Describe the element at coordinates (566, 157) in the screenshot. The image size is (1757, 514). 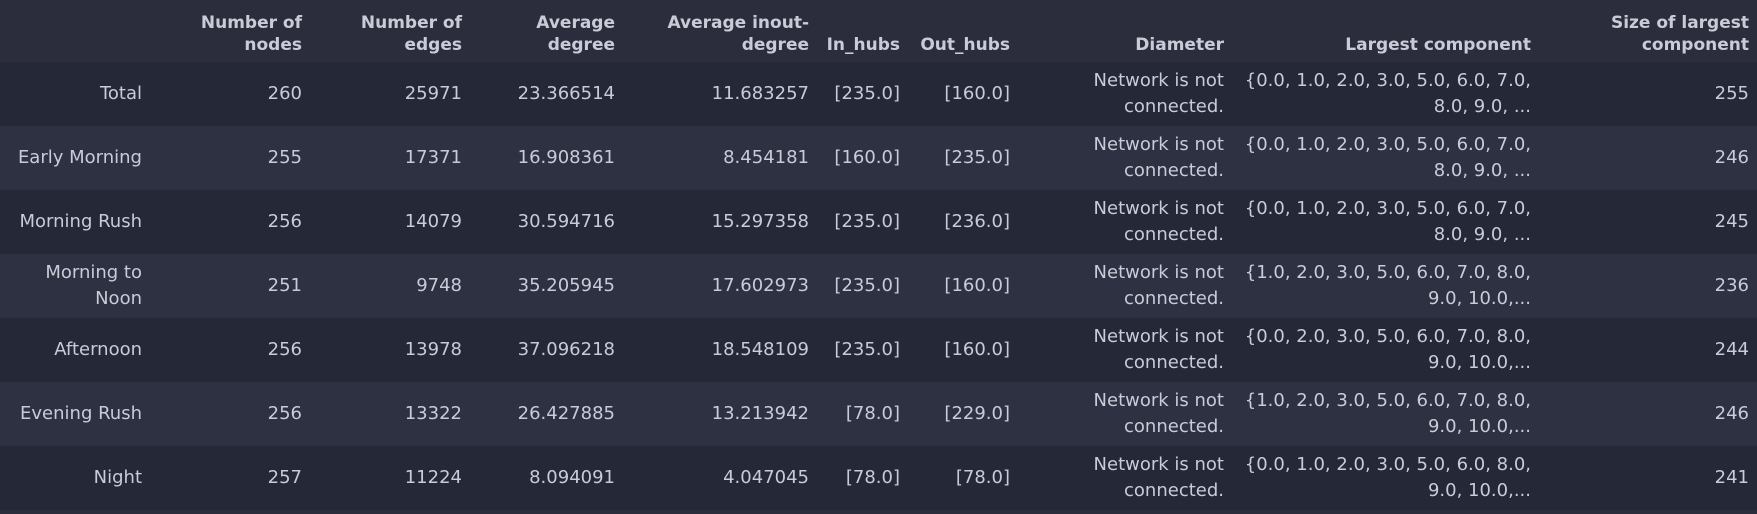
I see `cell-avg-degree: 16.908361` at that location.